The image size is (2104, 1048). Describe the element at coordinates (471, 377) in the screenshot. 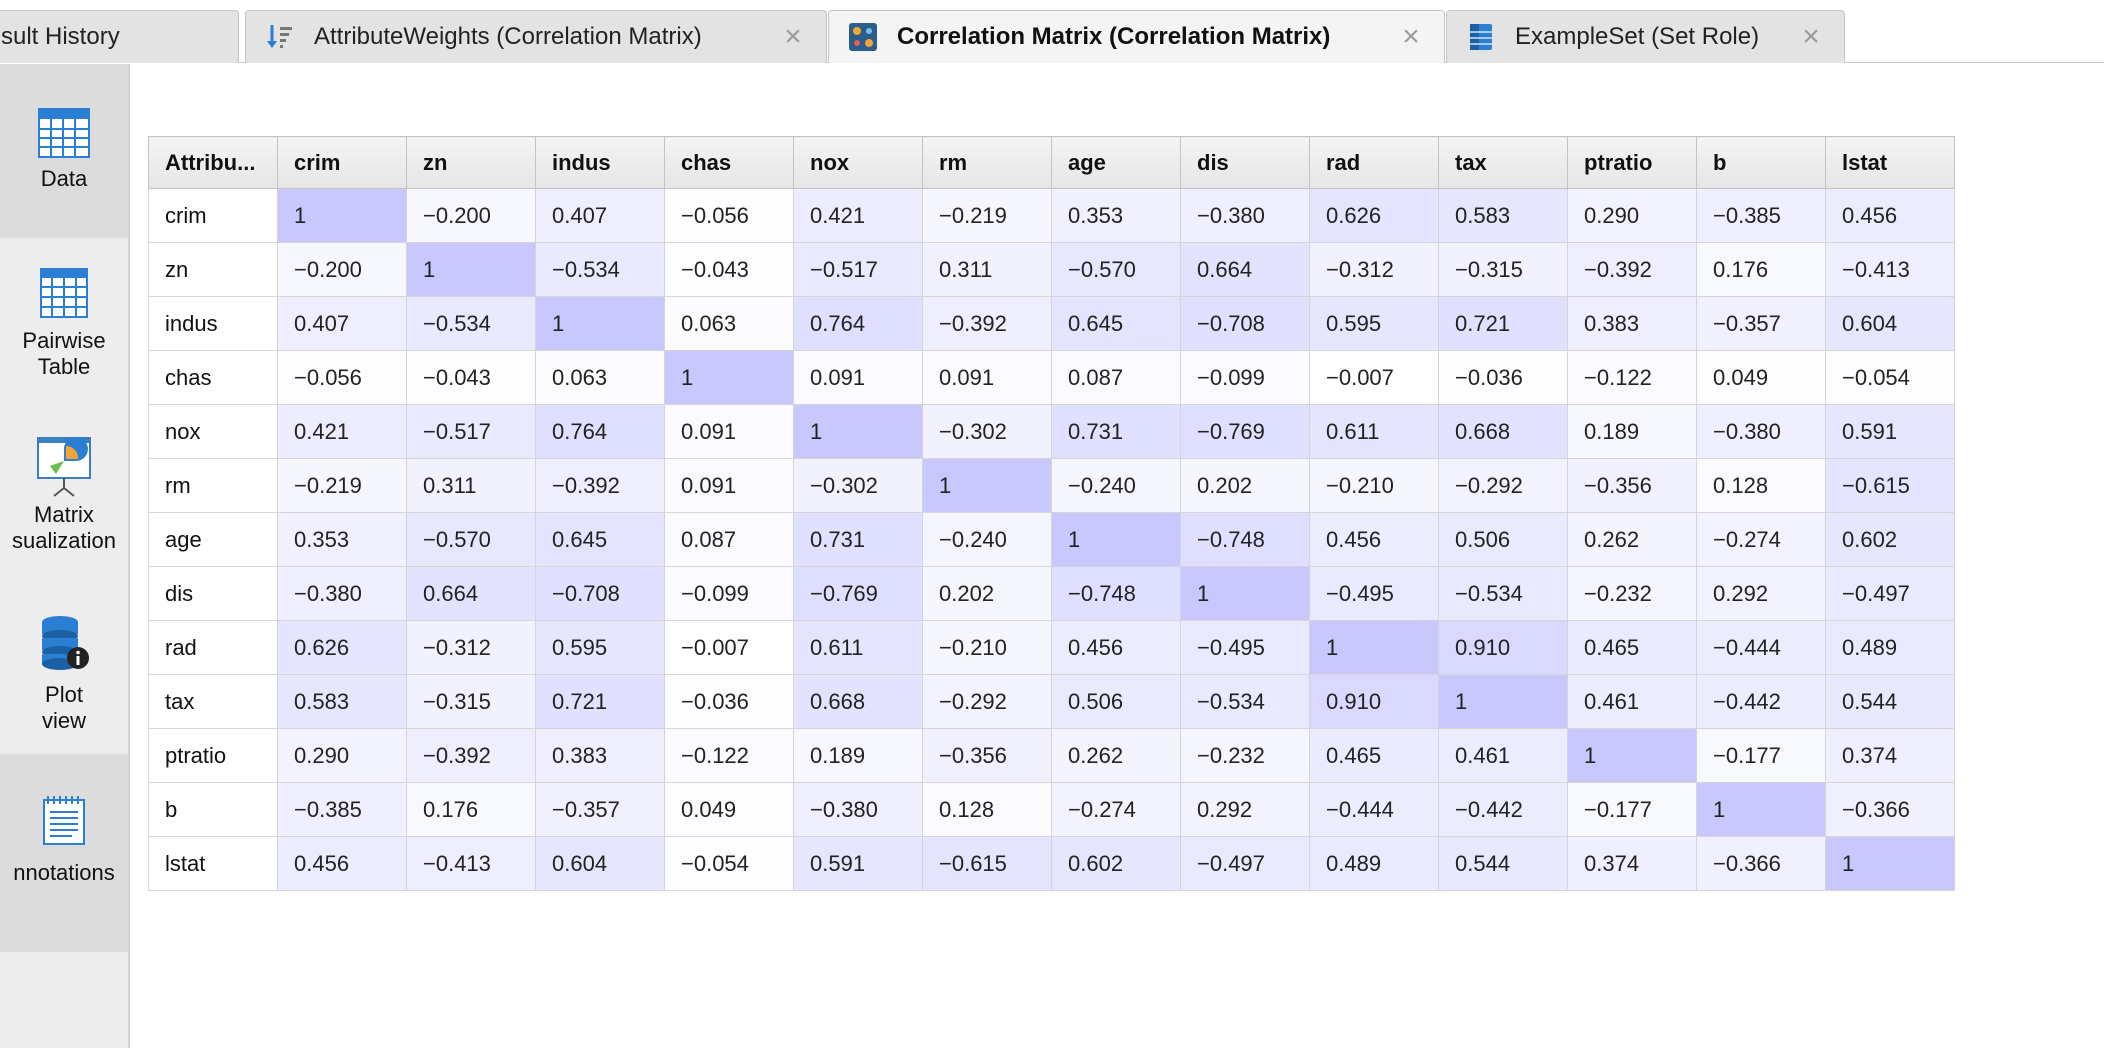

I see `matrix-cell: −0.043` at that location.